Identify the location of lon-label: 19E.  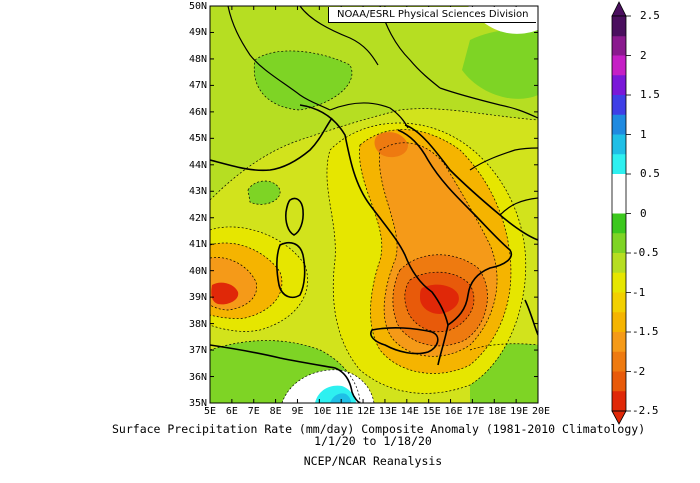
(519, 411).